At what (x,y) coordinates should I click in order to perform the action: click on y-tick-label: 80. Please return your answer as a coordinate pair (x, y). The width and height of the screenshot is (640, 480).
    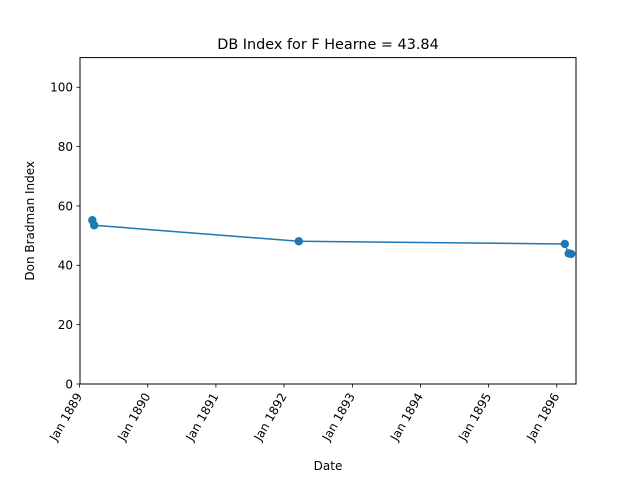
    Looking at the image, I should click on (65, 147).